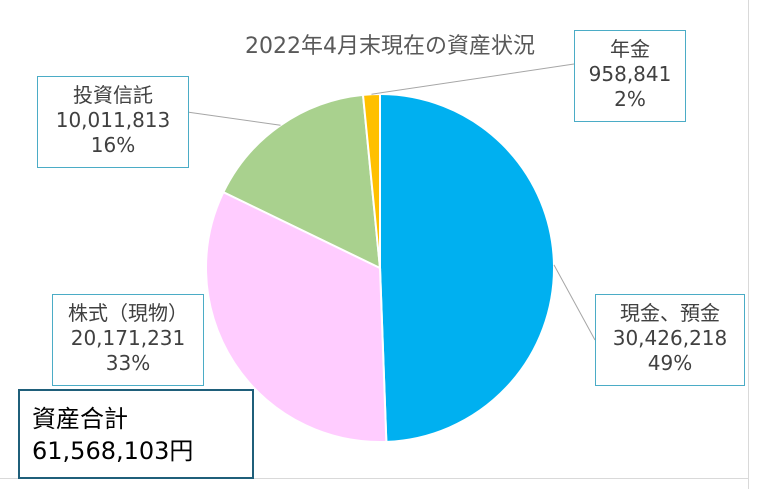 The width and height of the screenshot is (764, 489). Describe the element at coordinates (296, 316) in the screenshot. I see `pie-slice-stocks` at that location.